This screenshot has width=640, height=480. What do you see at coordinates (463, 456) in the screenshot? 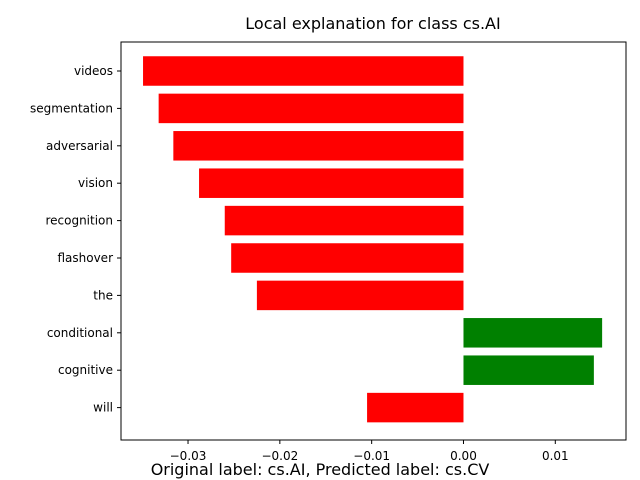
I see `x-tick-label: 0.00` at bounding box center [463, 456].